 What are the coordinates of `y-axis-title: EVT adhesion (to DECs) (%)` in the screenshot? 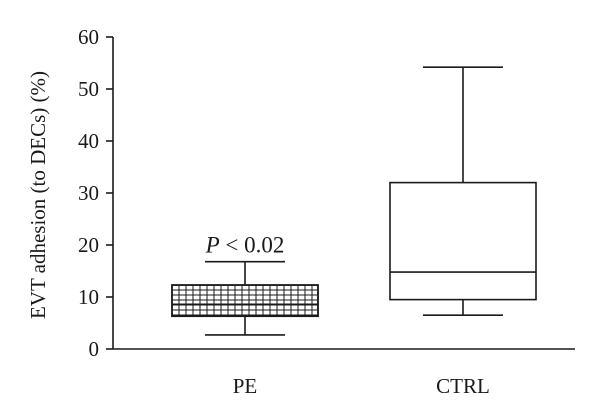 It's located at (38, 195).